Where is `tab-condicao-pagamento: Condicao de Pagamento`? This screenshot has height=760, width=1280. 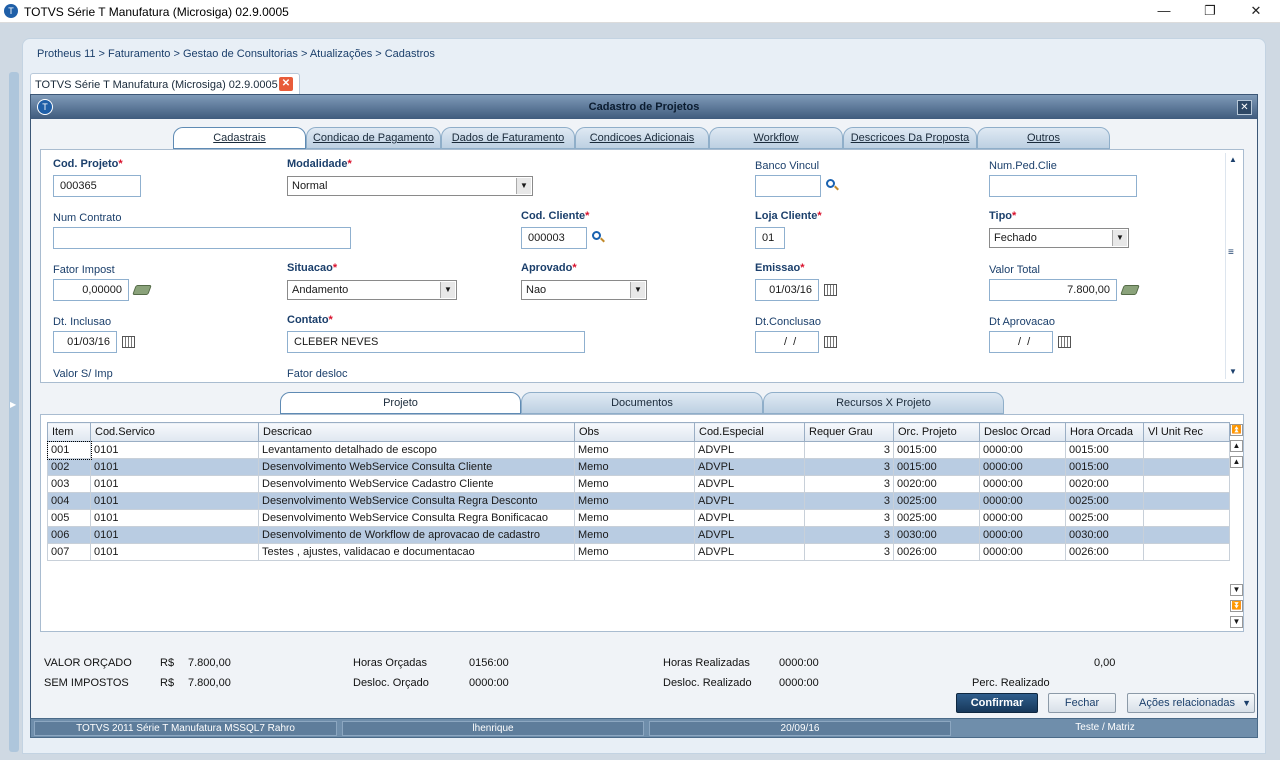 tab-condicao-pagamento: Condicao de Pagamento is located at coordinates (373, 138).